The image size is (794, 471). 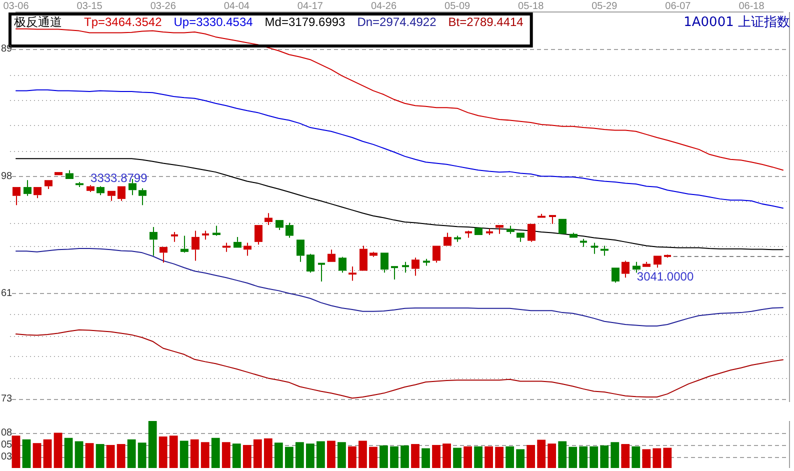 What do you see at coordinates (665, 277) in the screenshot?
I see `annotation: 3041.0000` at bounding box center [665, 277].